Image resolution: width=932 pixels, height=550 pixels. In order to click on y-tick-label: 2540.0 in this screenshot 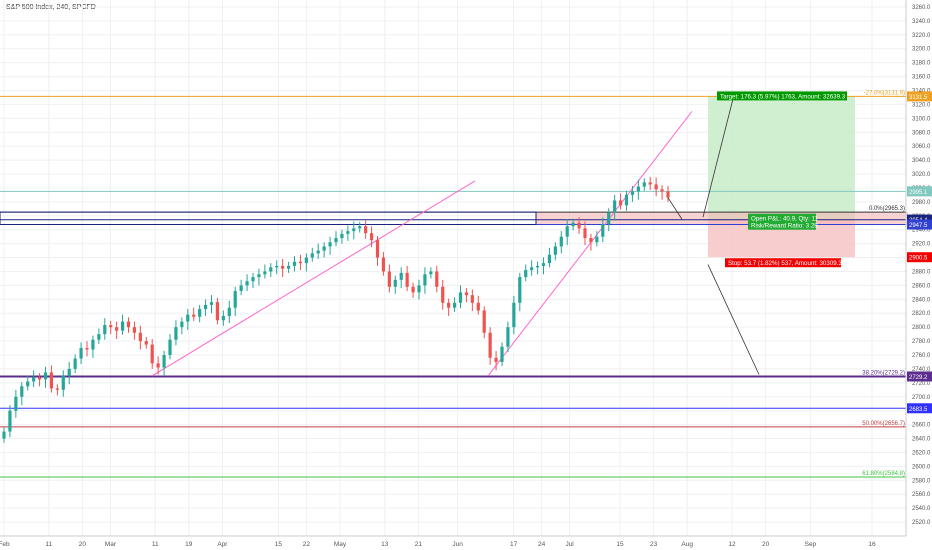, I will do `click(921, 509)`.